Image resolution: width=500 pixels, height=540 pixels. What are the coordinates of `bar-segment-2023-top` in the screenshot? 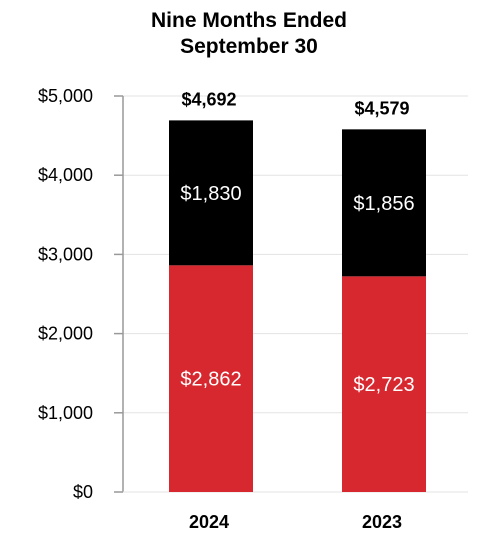 It's located at (384, 203).